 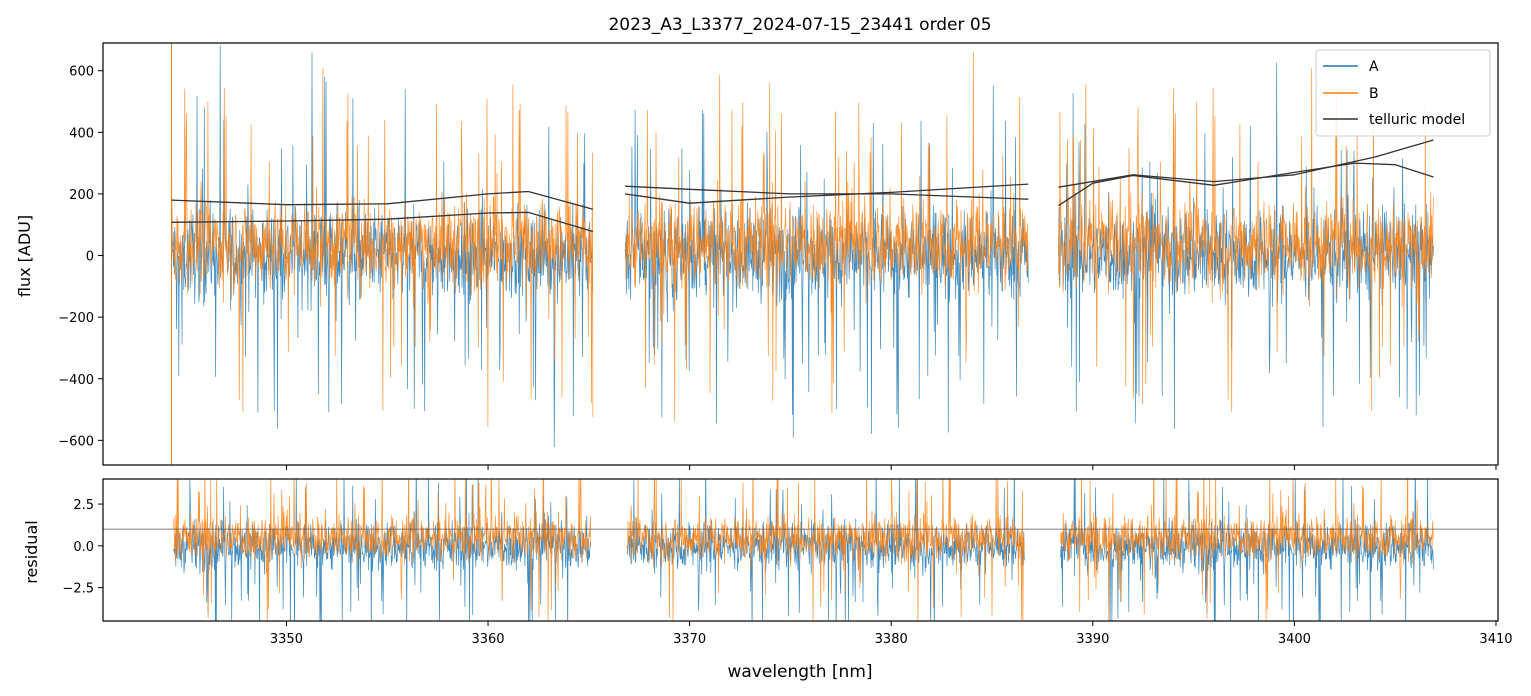 What do you see at coordinates (24, 256) in the screenshot?
I see `flux-y-label: flux [ADU]` at bounding box center [24, 256].